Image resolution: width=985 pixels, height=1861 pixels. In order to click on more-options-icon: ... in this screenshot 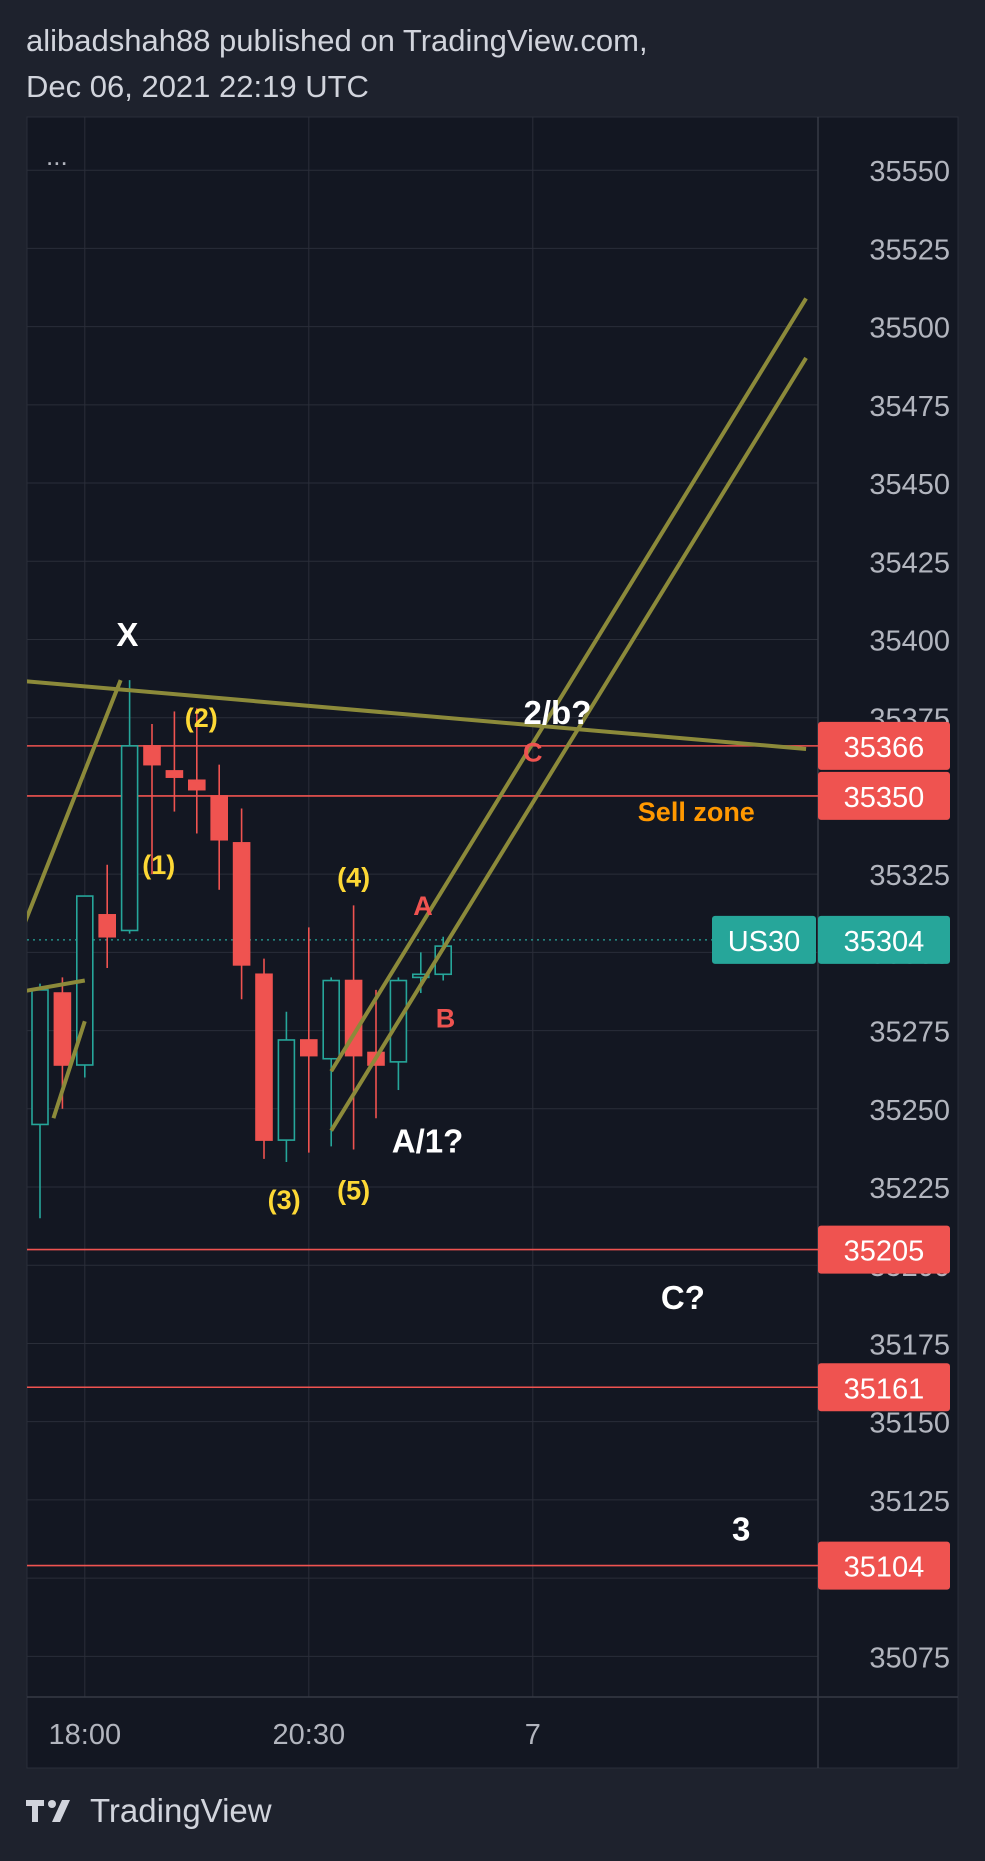, I will do `click(57, 156)`.